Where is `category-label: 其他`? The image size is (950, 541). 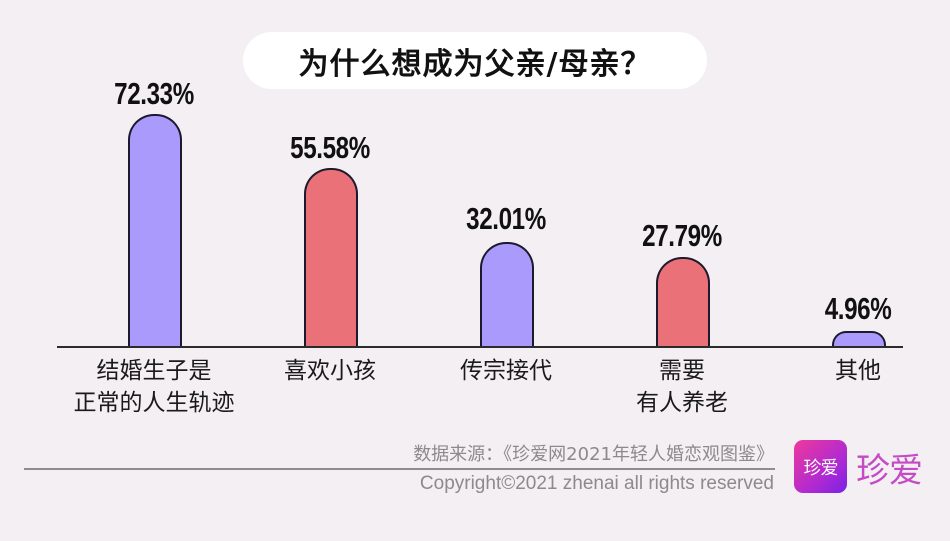
category-label: 其他 is located at coordinates (849, 371).